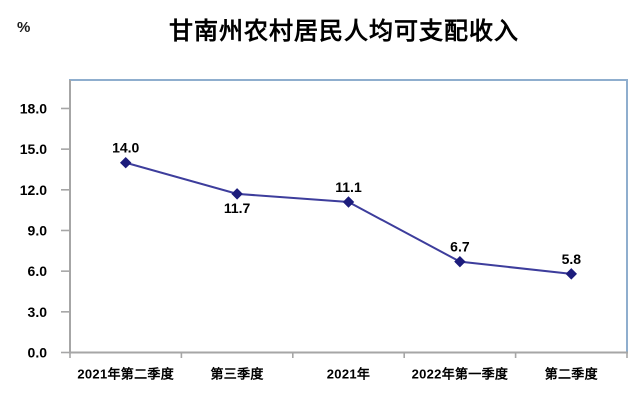  What do you see at coordinates (348, 187) in the screenshot?
I see `data-point-label: 11.1` at bounding box center [348, 187].